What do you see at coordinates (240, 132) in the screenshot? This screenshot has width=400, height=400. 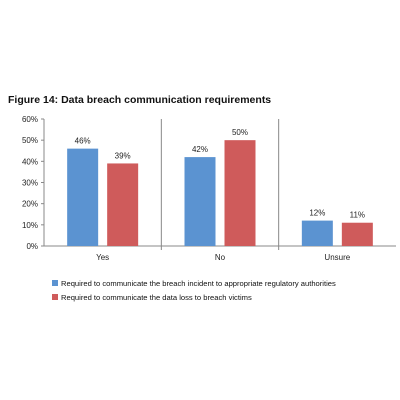 I see `bar-value-label: 50%` at bounding box center [240, 132].